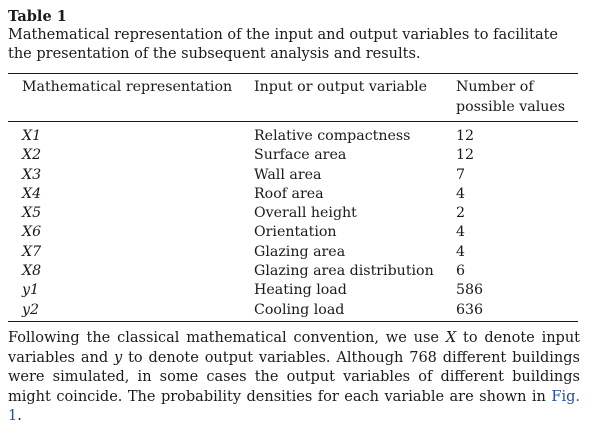 Image resolution: width=591 pixels, height=427 pixels. What do you see at coordinates (127, 87) in the screenshot?
I see `header-math-representation: Mathematical representation` at bounding box center [127, 87].